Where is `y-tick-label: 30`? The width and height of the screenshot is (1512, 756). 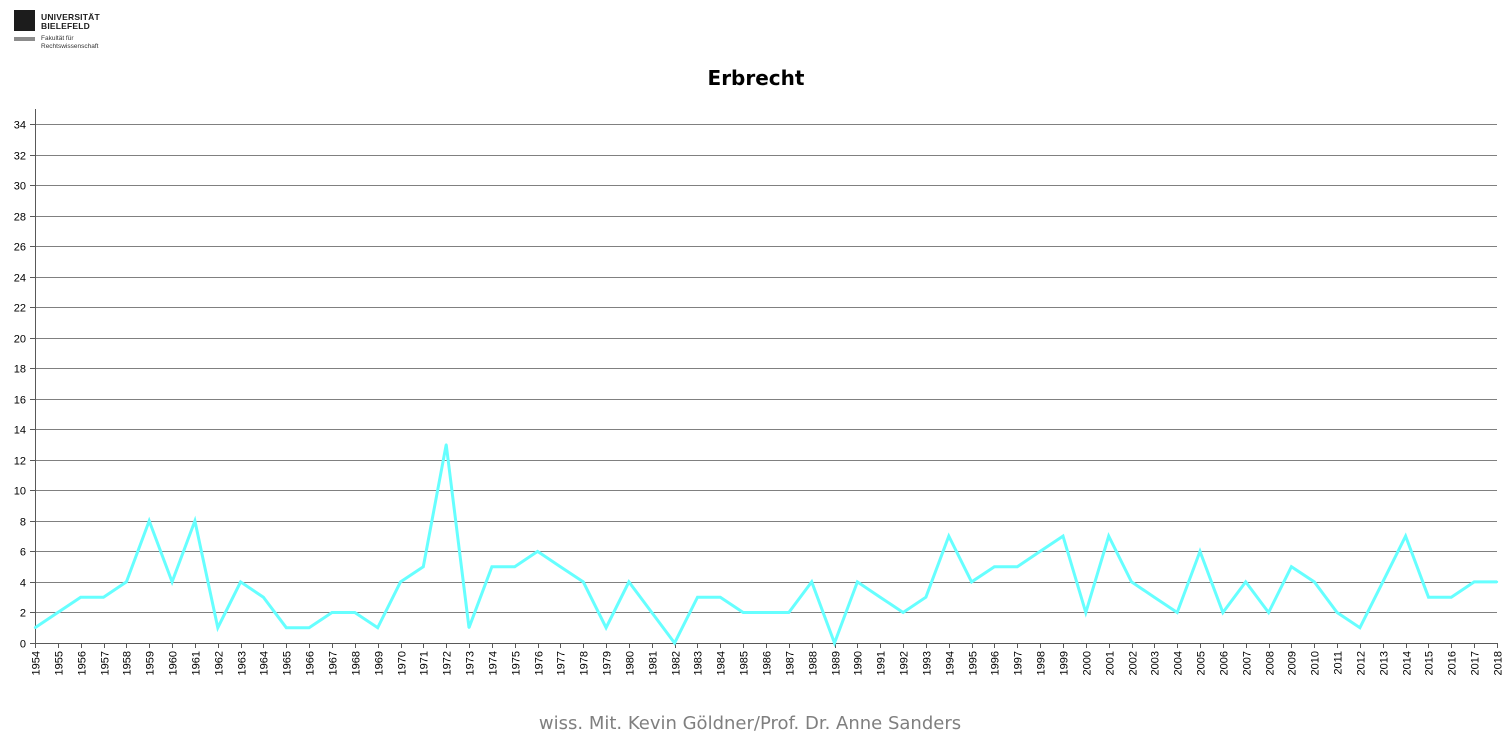 y-tick-label: 30 is located at coordinates (20, 187).